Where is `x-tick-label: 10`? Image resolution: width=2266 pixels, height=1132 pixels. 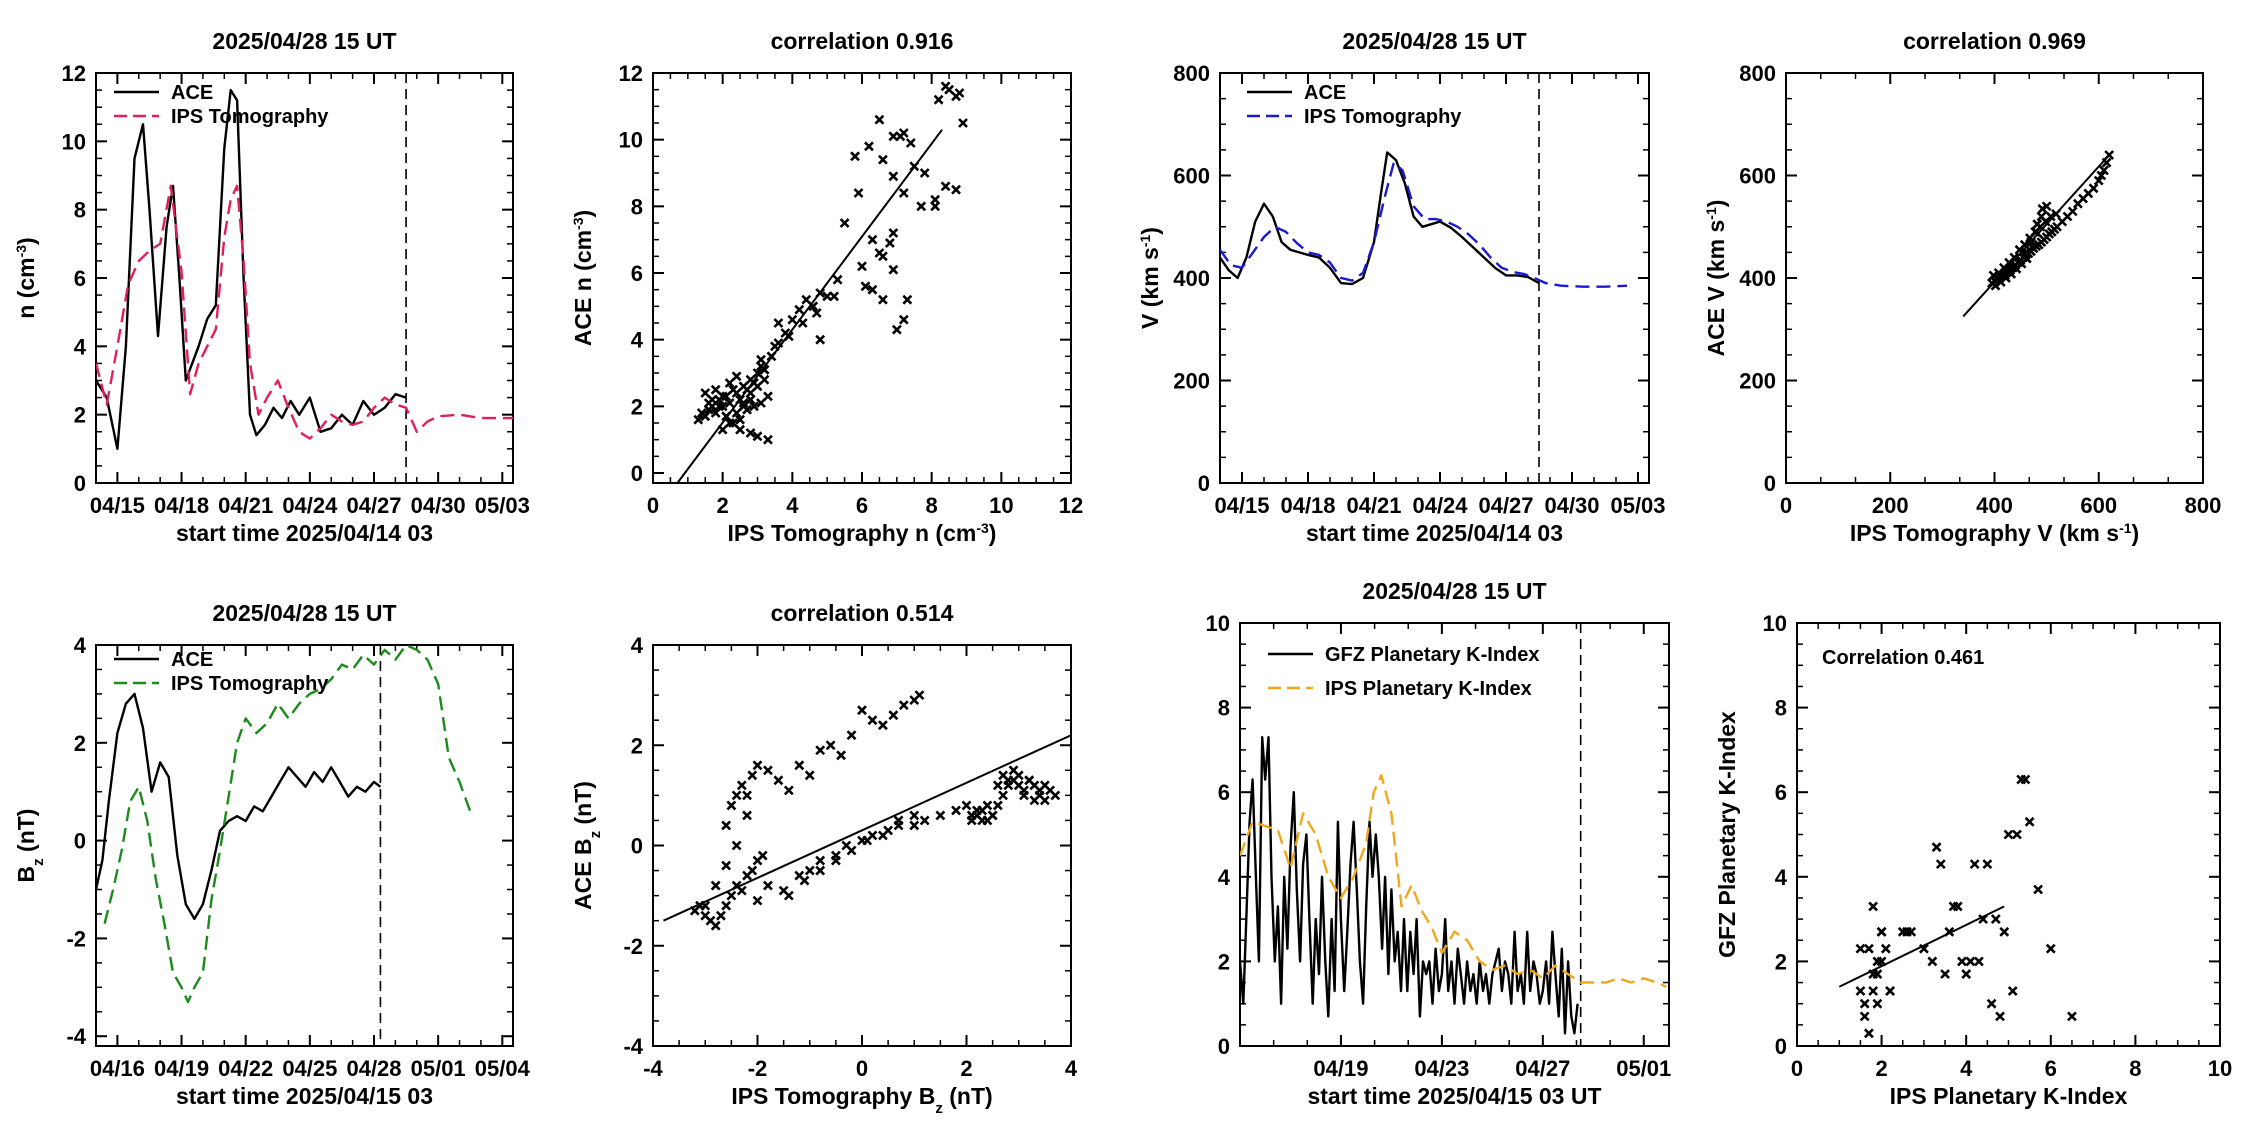
x-tick-label: 10 is located at coordinates (1001, 505).